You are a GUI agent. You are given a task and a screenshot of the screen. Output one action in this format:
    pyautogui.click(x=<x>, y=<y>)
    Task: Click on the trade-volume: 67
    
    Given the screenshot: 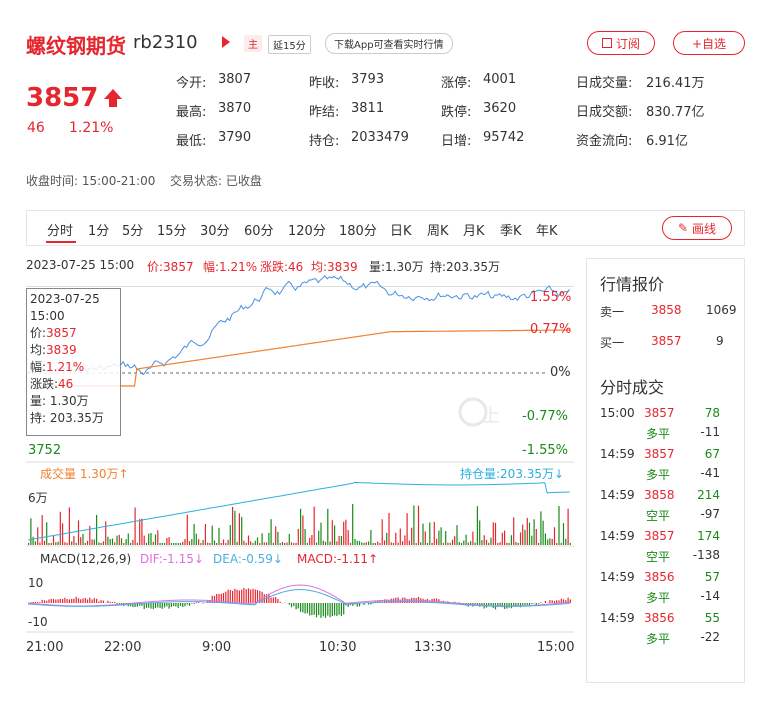 What is the action you would take?
    pyautogui.click(x=712, y=454)
    